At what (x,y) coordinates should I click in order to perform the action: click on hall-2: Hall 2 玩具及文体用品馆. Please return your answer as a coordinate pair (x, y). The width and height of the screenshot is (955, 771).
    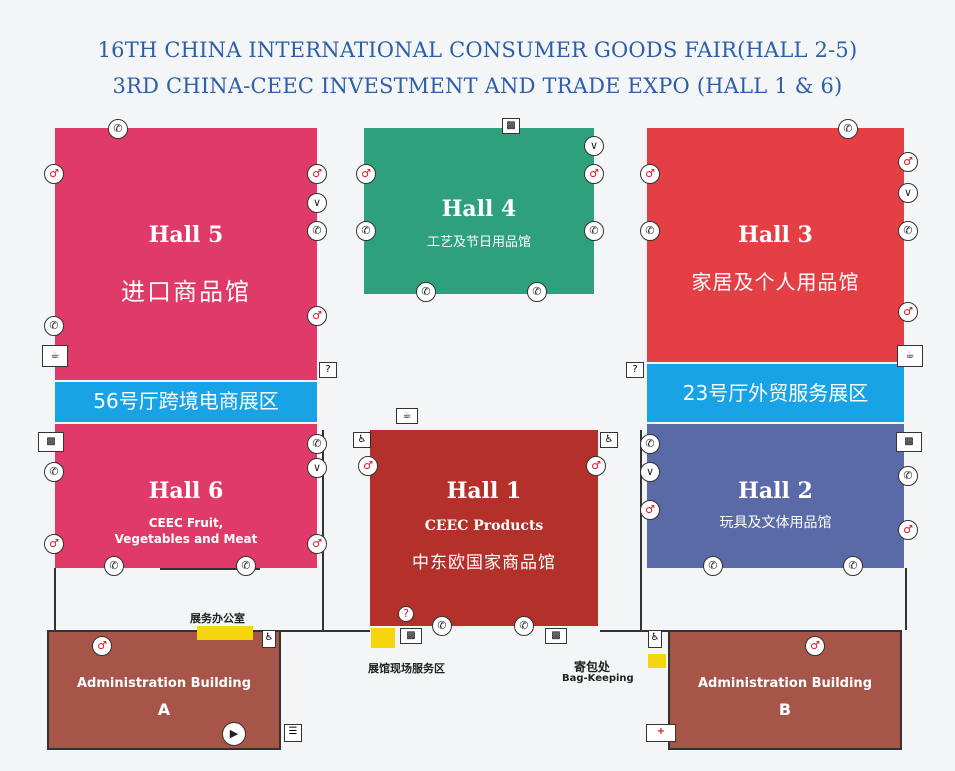
    Looking at the image, I should click on (775, 496).